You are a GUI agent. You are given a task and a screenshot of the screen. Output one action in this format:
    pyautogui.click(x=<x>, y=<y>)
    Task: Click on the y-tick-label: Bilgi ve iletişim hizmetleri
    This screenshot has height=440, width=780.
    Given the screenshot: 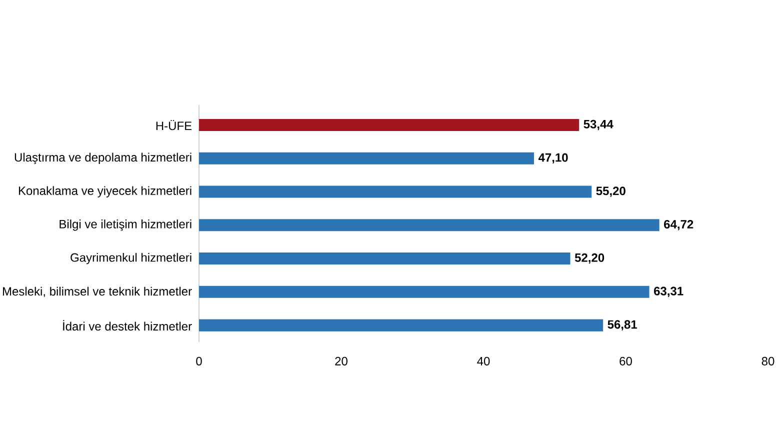 What is the action you would take?
    pyautogui.click(x=126, y=225)
    